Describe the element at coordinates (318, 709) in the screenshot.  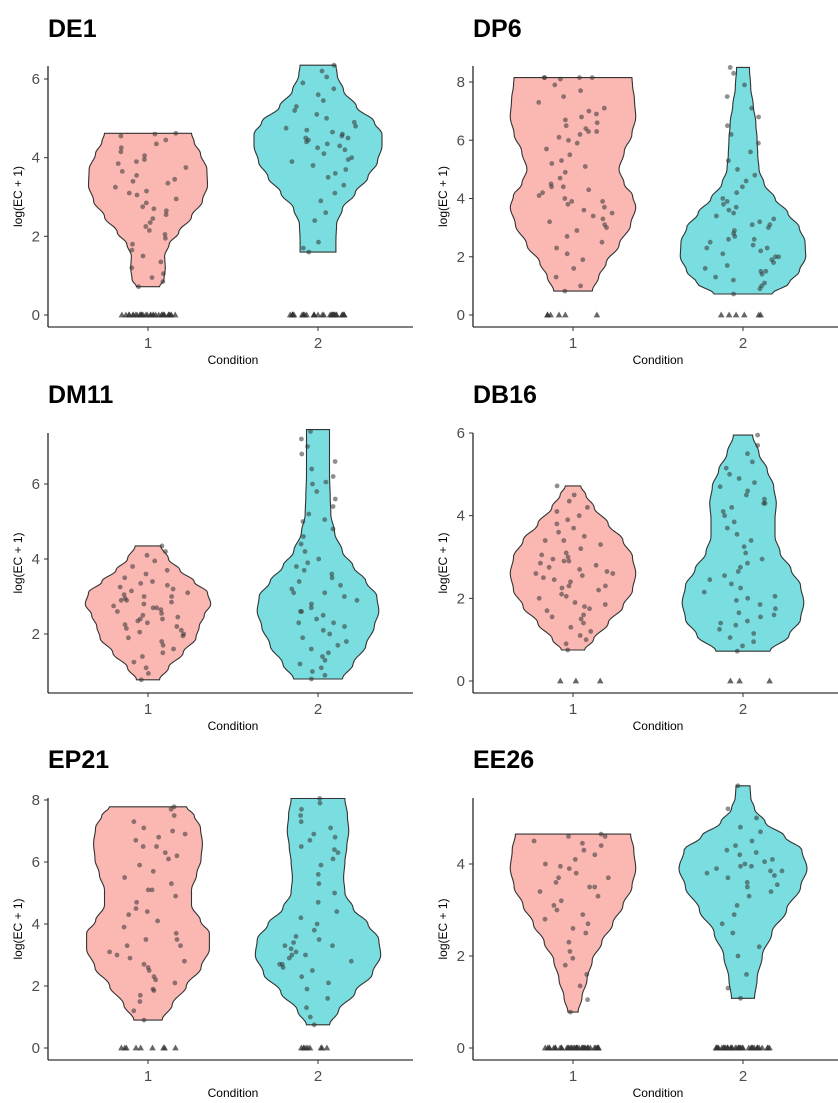
I see `x-tick-label: 2` at that location.